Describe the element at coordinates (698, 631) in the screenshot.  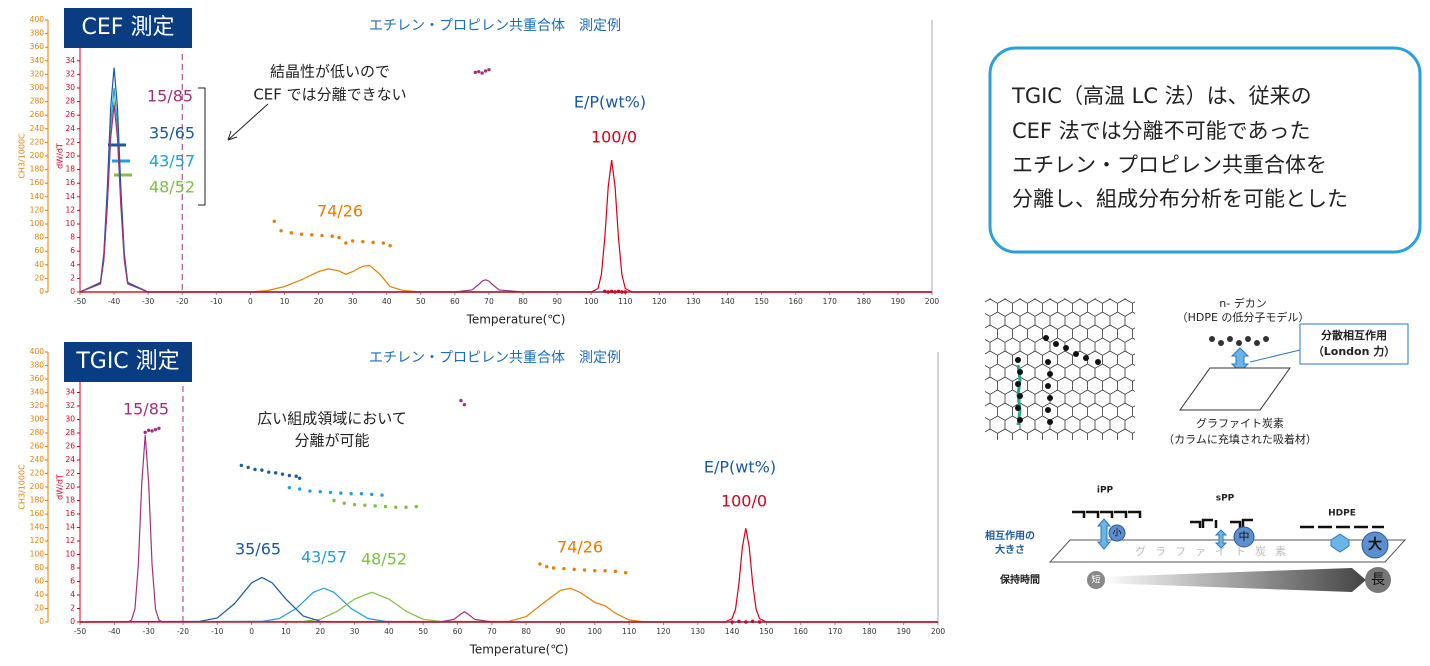
I see `x-tick-label: 130` at that location.